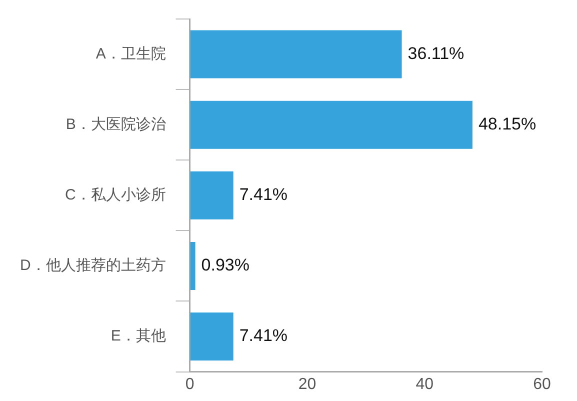  I want to click on data-label: 36.11%, so click(436, 53).